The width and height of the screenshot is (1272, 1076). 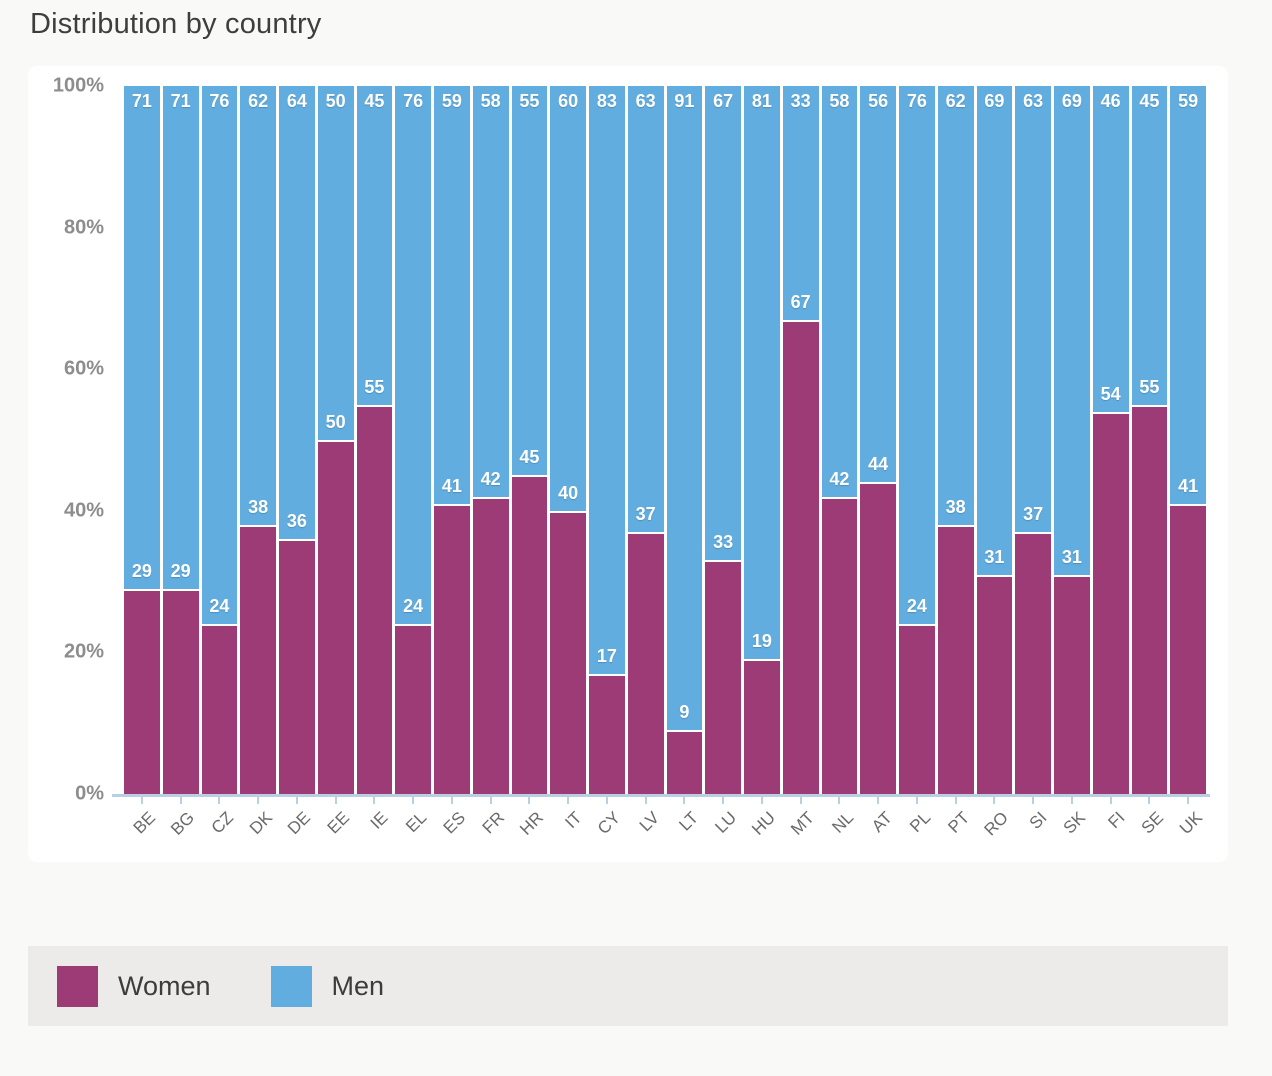 What do you see at coordinates (684, 762) in the screenshot?
I see `bar-women-LT` at bounding box center [684, 762].